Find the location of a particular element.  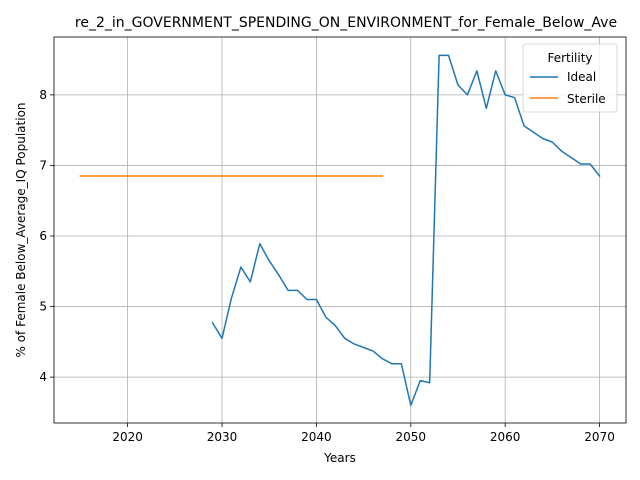

legend-box is located at coordinates (570, 78).